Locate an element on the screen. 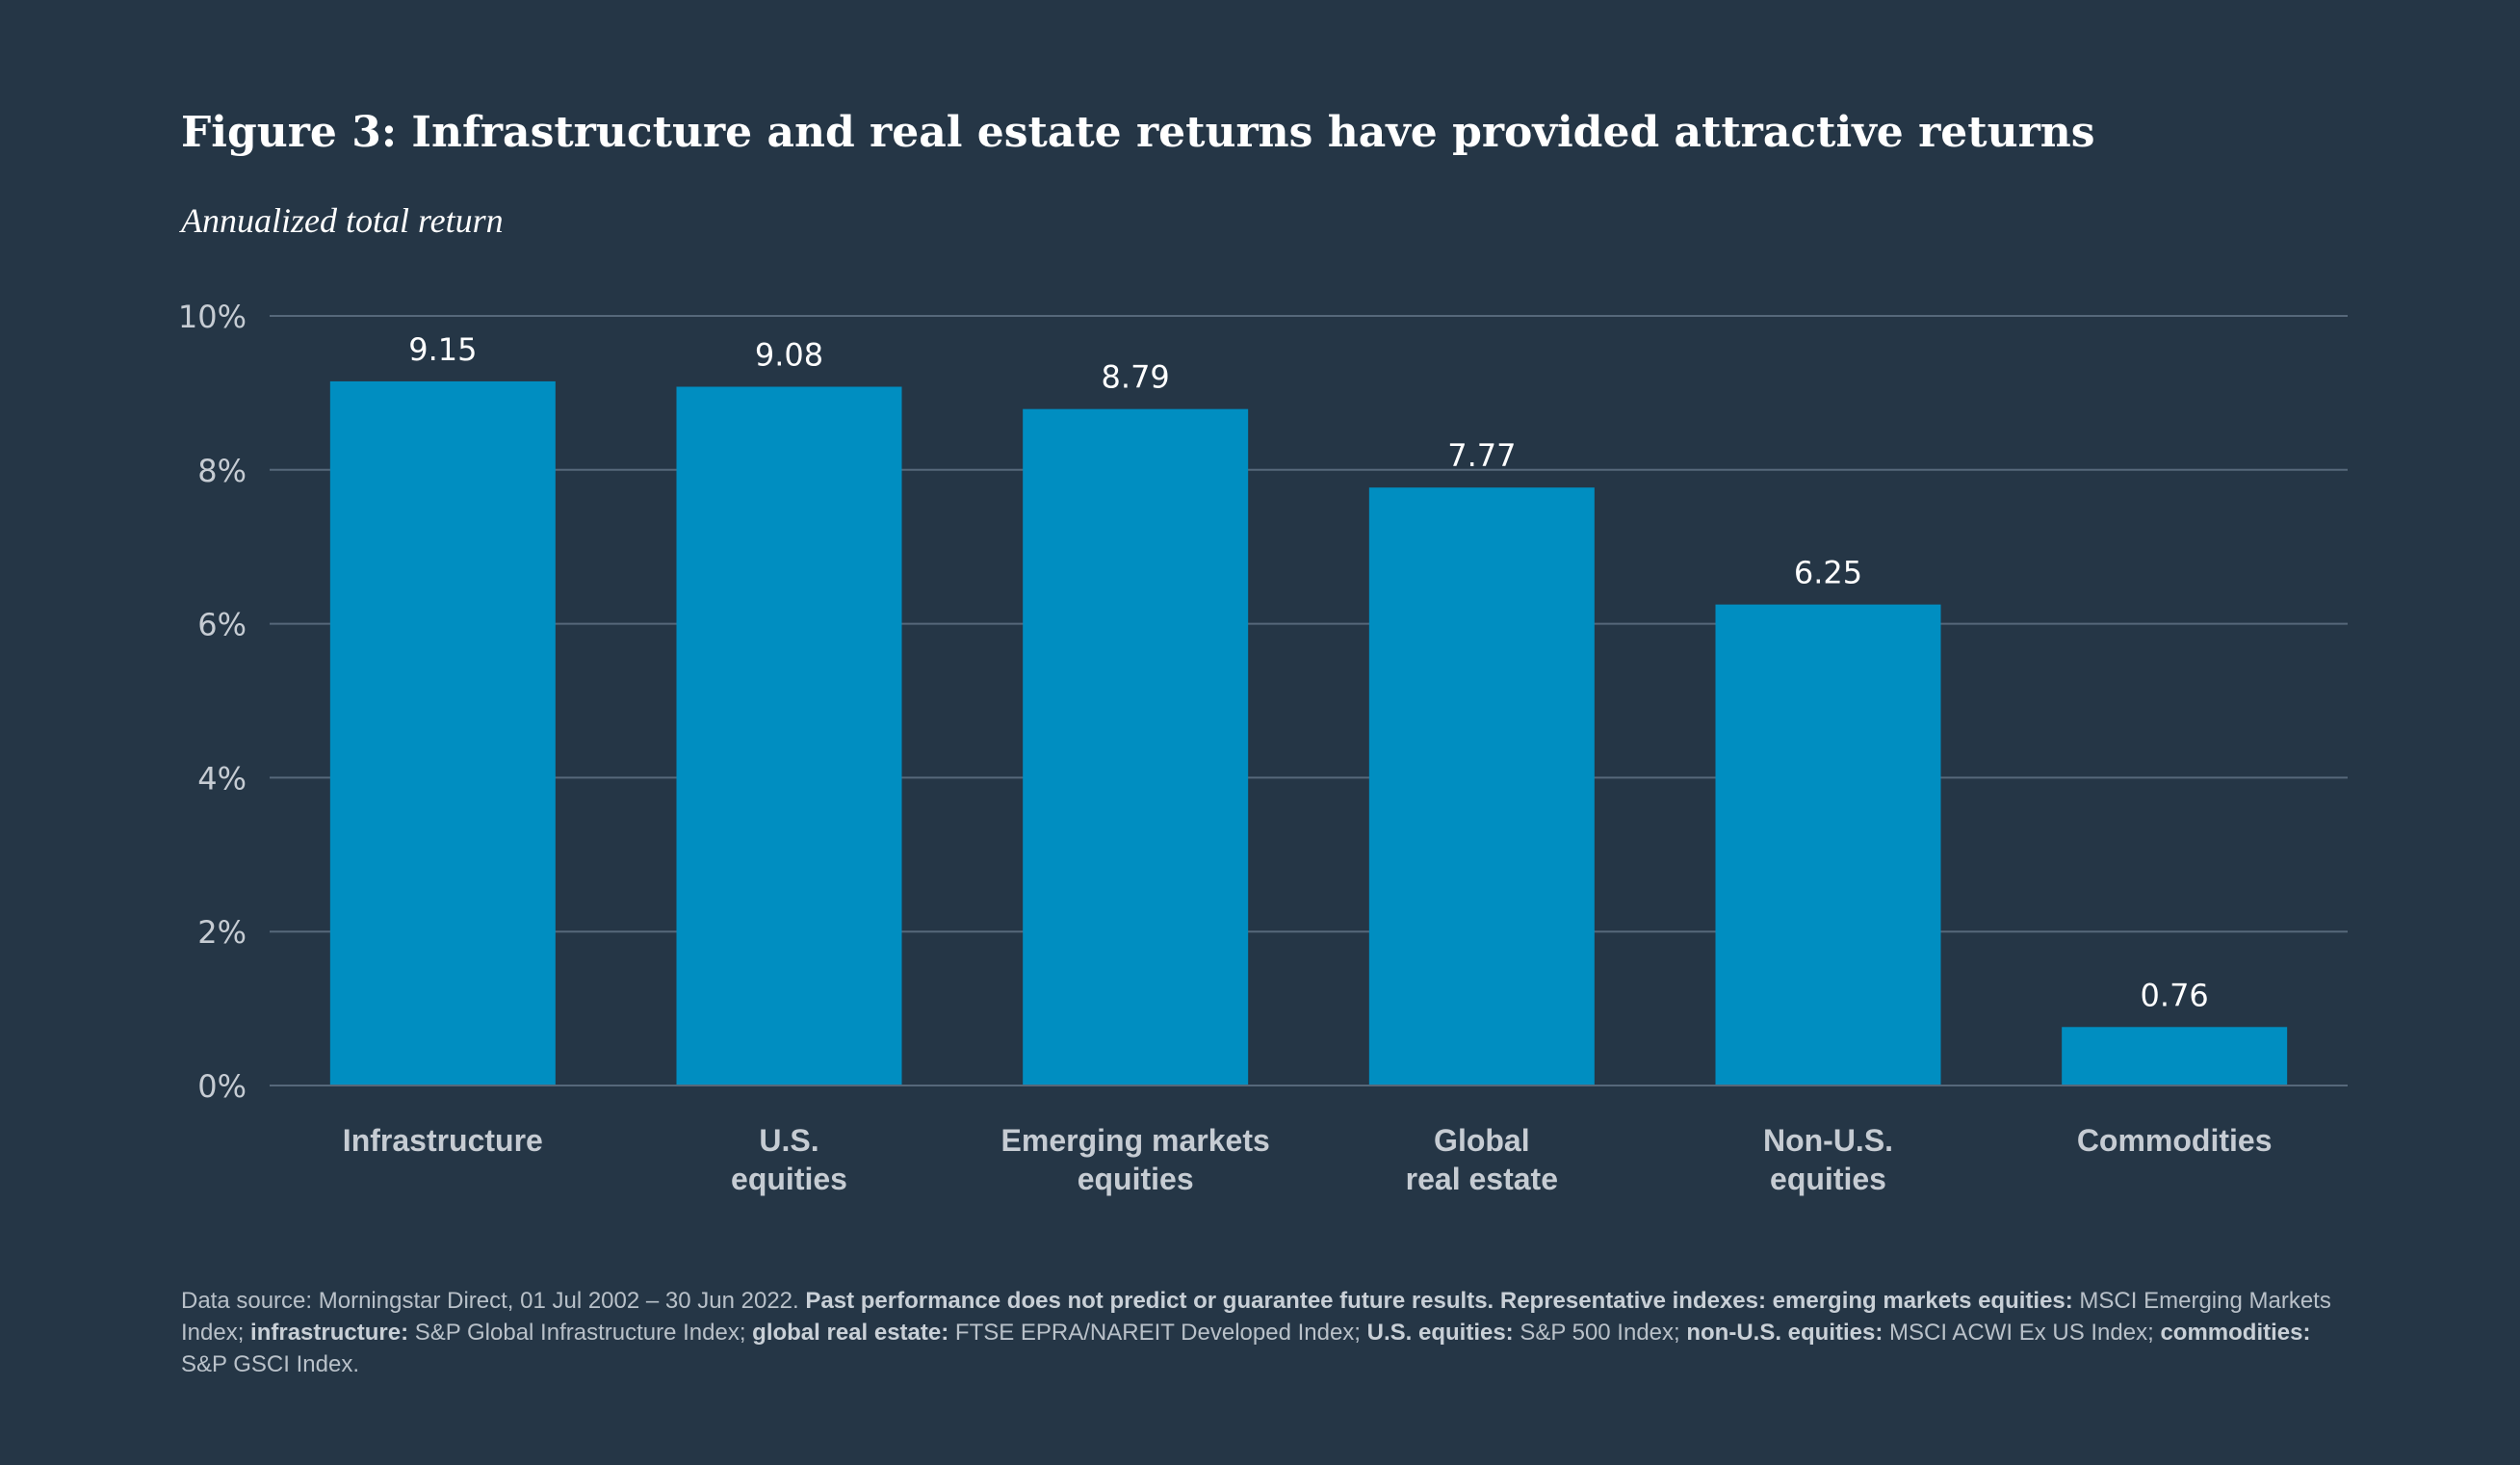 This screenshot has height=1465, width=2520. footnote-bold-run: commodities: is located at coordinates (2235, 1333).